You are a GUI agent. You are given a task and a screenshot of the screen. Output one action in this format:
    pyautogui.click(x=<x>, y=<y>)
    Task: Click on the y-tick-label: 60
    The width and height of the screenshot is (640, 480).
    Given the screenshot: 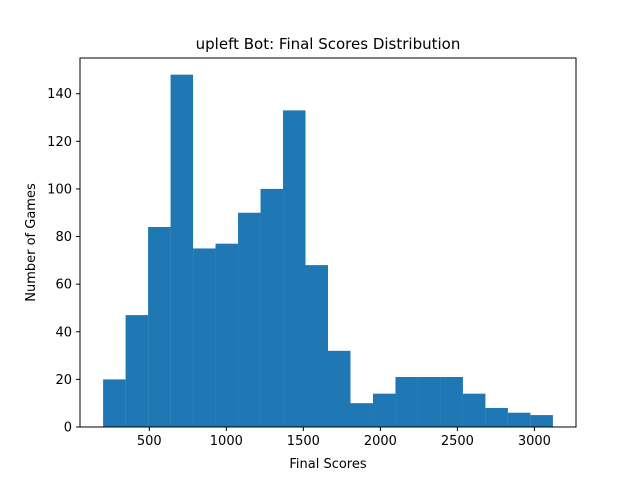 What is the action you would take?
    pyautogui.click(x=63, y=285)
    